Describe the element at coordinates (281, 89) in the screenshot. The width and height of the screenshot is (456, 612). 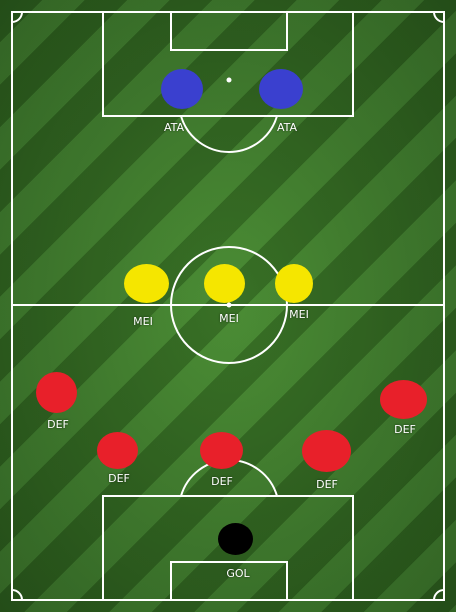
I see `player-marker-attacker-right` at that location.